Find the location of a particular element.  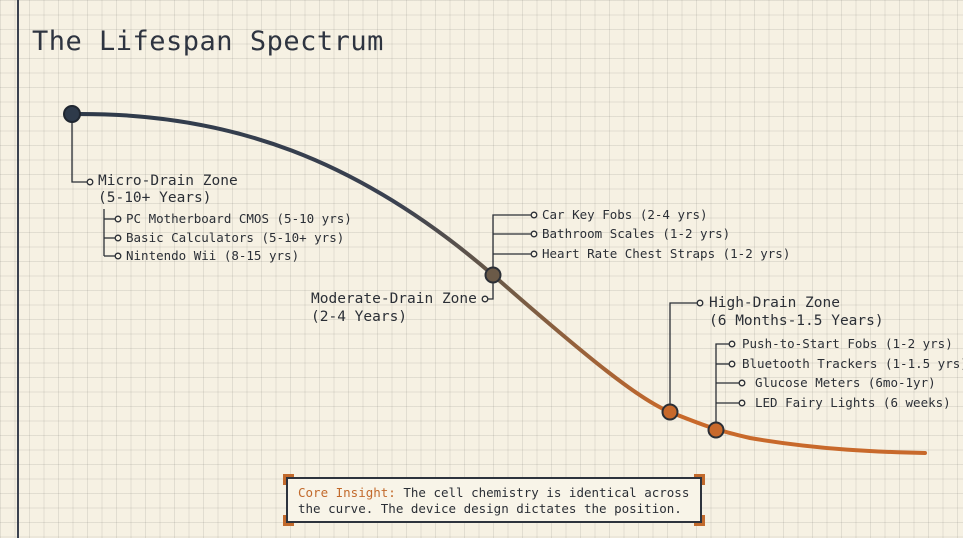

micro-item-1: PC Motherboard CMOS (5-10 yrs) is located at coordinates (239, 218).